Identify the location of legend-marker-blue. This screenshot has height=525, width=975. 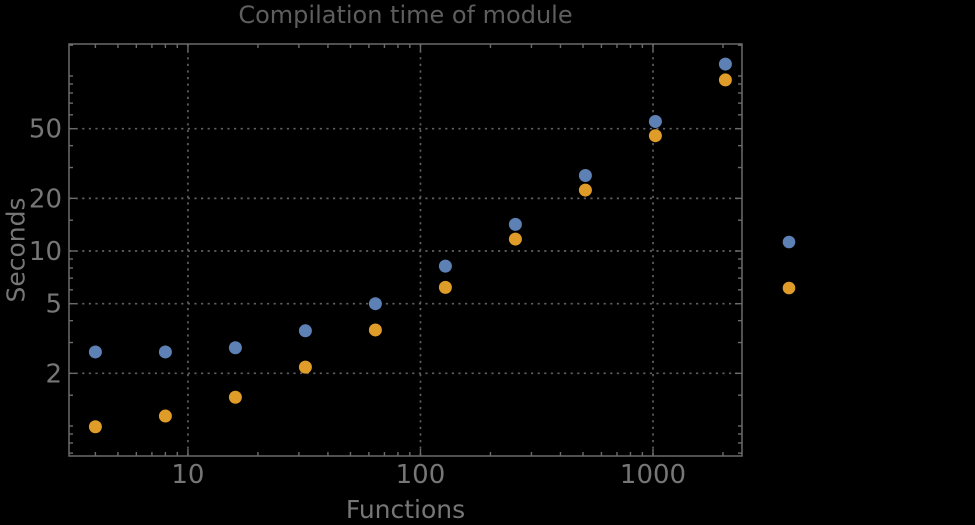
(789, 242).